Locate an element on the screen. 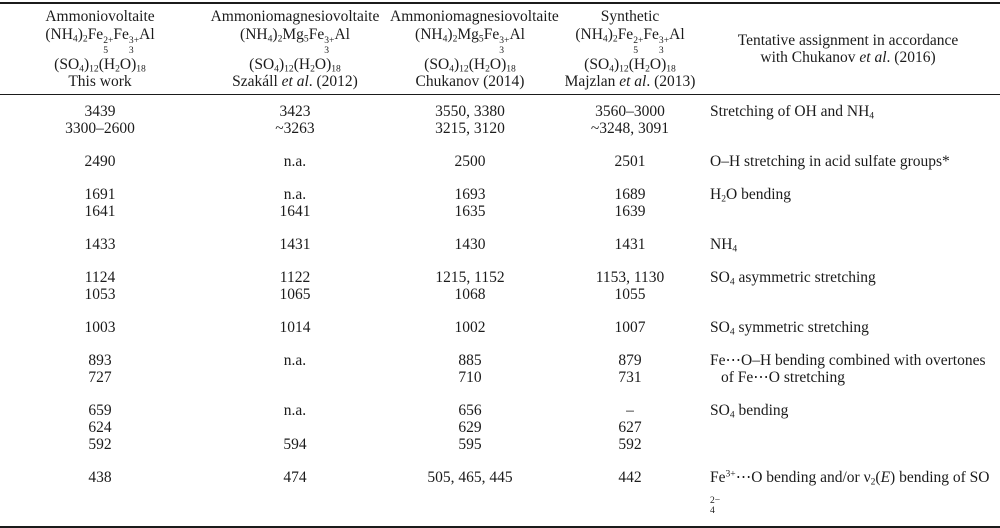 The image size is (1000, 528). wavenumber-cell: 442 is located at coordinates (630, 477).